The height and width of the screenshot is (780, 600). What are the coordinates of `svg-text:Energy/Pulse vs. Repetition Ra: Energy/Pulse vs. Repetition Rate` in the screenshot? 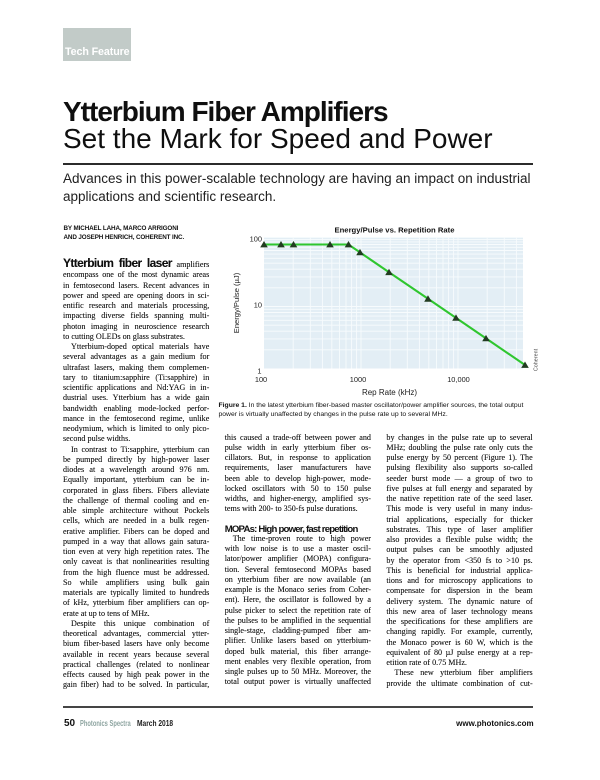 It's located at (394, 229).